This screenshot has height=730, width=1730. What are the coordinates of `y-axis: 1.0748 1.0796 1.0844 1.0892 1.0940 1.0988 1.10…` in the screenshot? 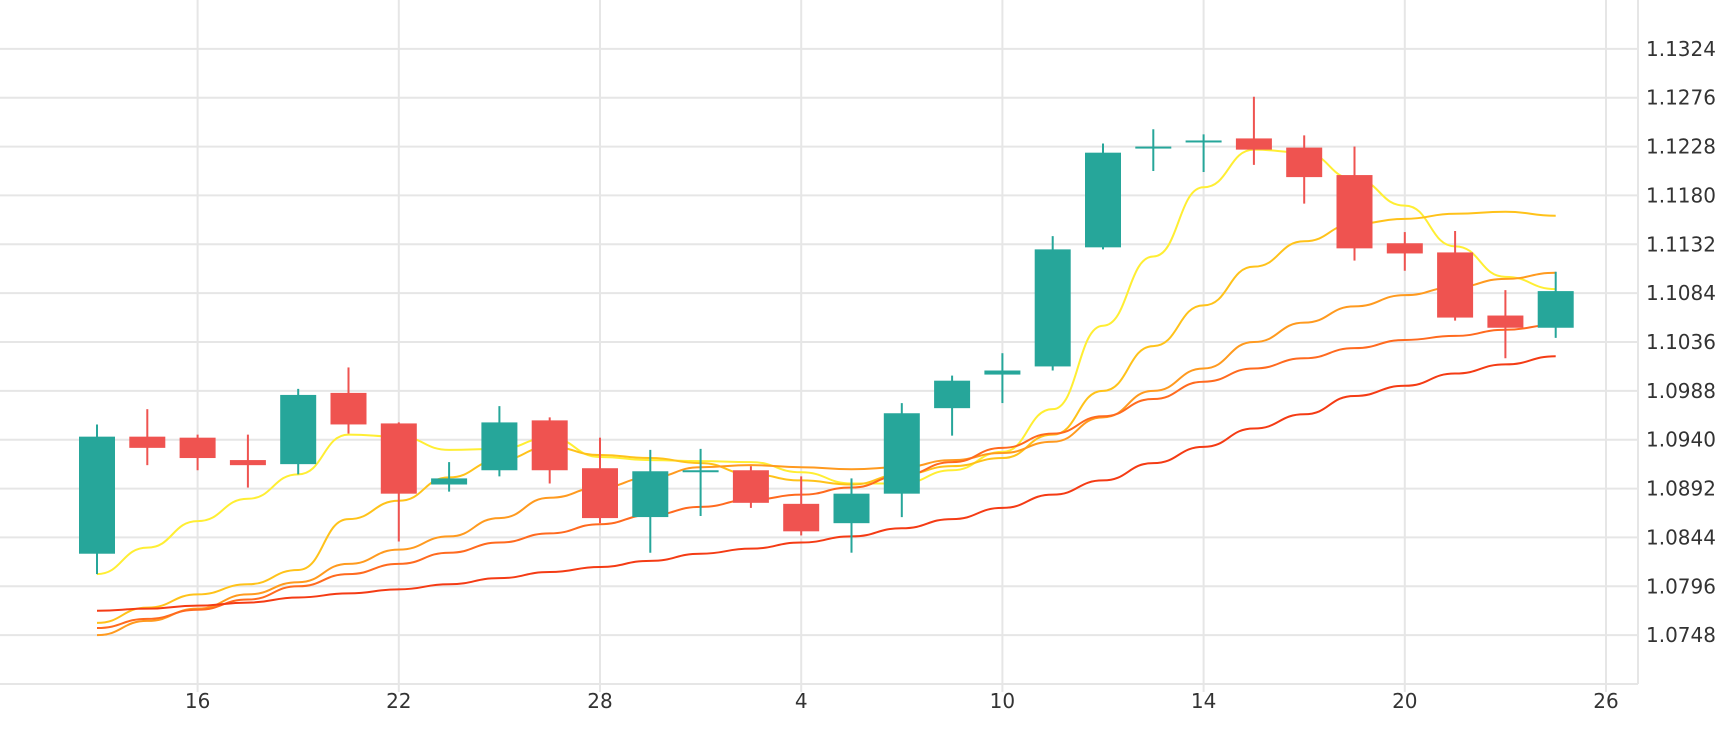 It's located at (1681, 342).